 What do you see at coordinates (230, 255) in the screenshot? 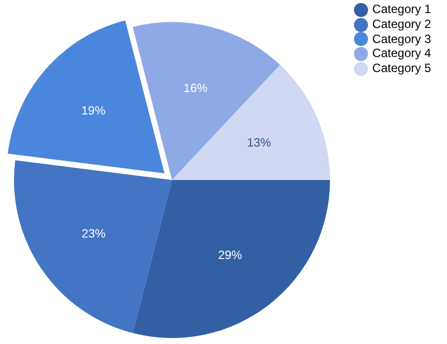
I see `data-label: 29%` at bounding box center [230, 255].